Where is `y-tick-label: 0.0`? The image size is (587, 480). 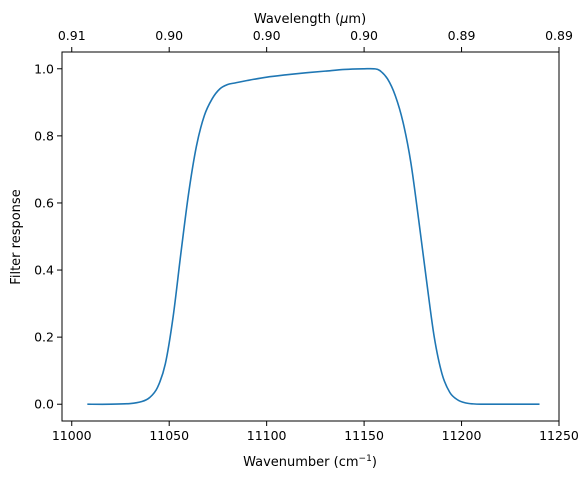
y-tick-label: 0.0 is located at coordinates (44, 404).